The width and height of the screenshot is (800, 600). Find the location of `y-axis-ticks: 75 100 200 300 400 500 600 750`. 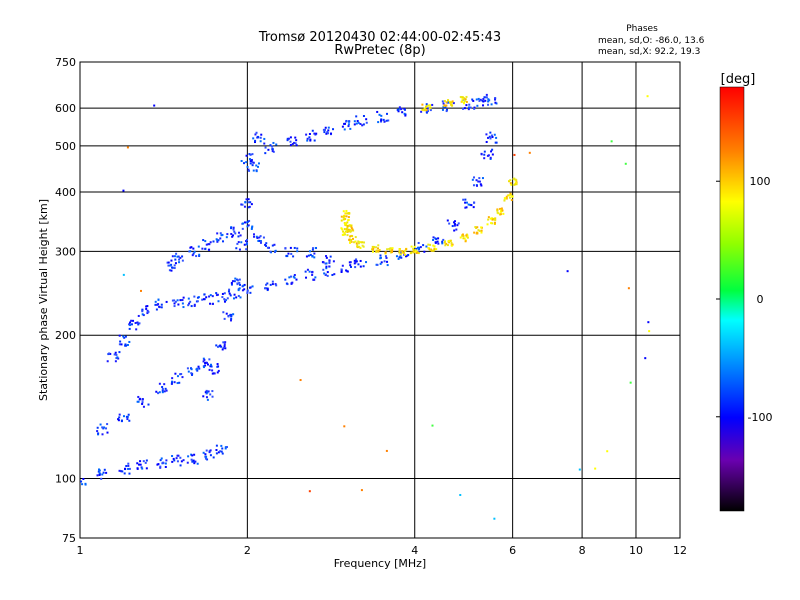

y-axis-ticks: 75 100 200 300 400 500 600 750 is located at coordinates (65, 300).